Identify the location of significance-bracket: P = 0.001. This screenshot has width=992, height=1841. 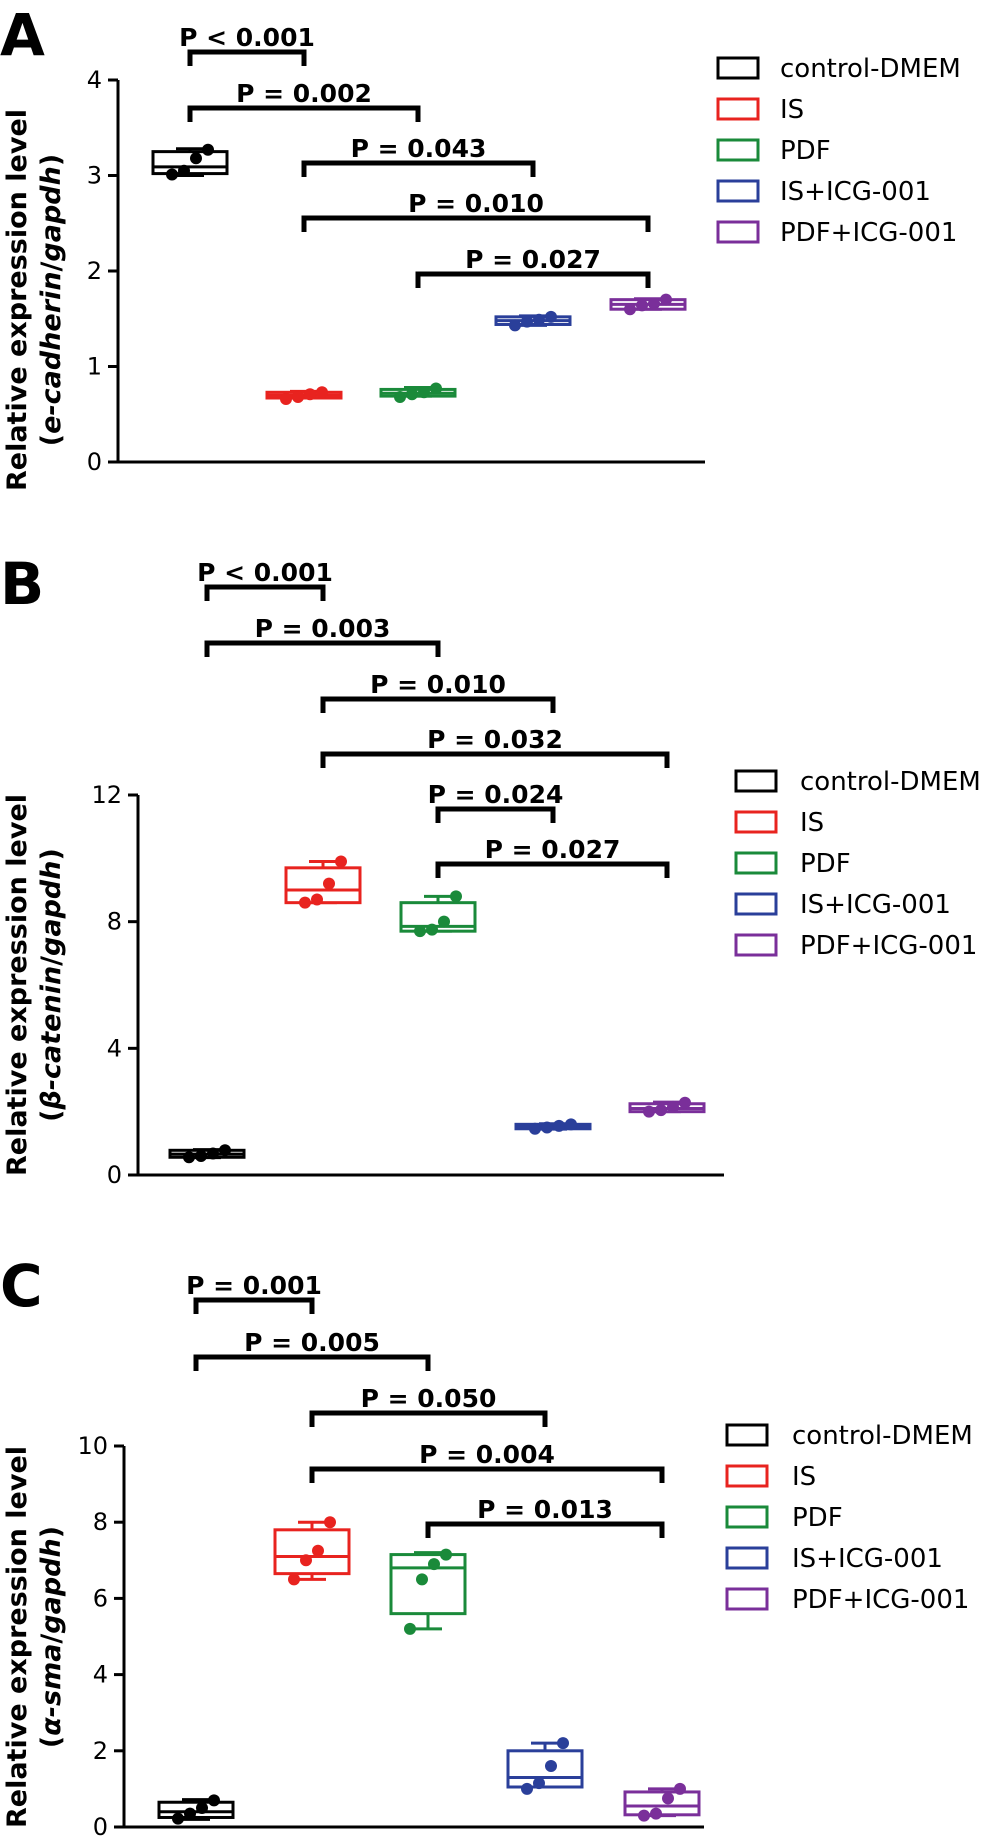
(254, 1292).